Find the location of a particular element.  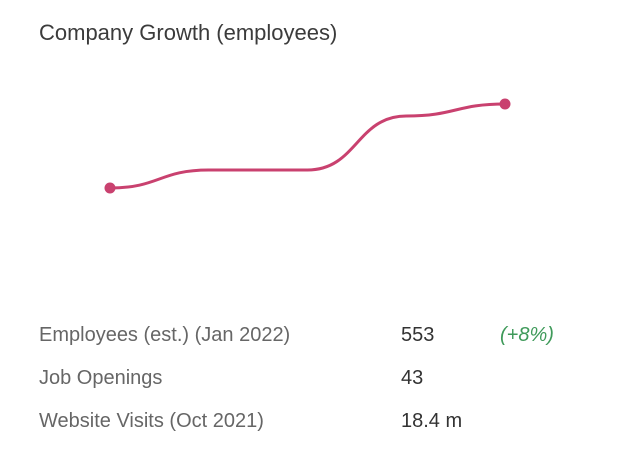

stat-label-website-visits: Website Visits (Oct 2021) is located at coordinates (151, 421).